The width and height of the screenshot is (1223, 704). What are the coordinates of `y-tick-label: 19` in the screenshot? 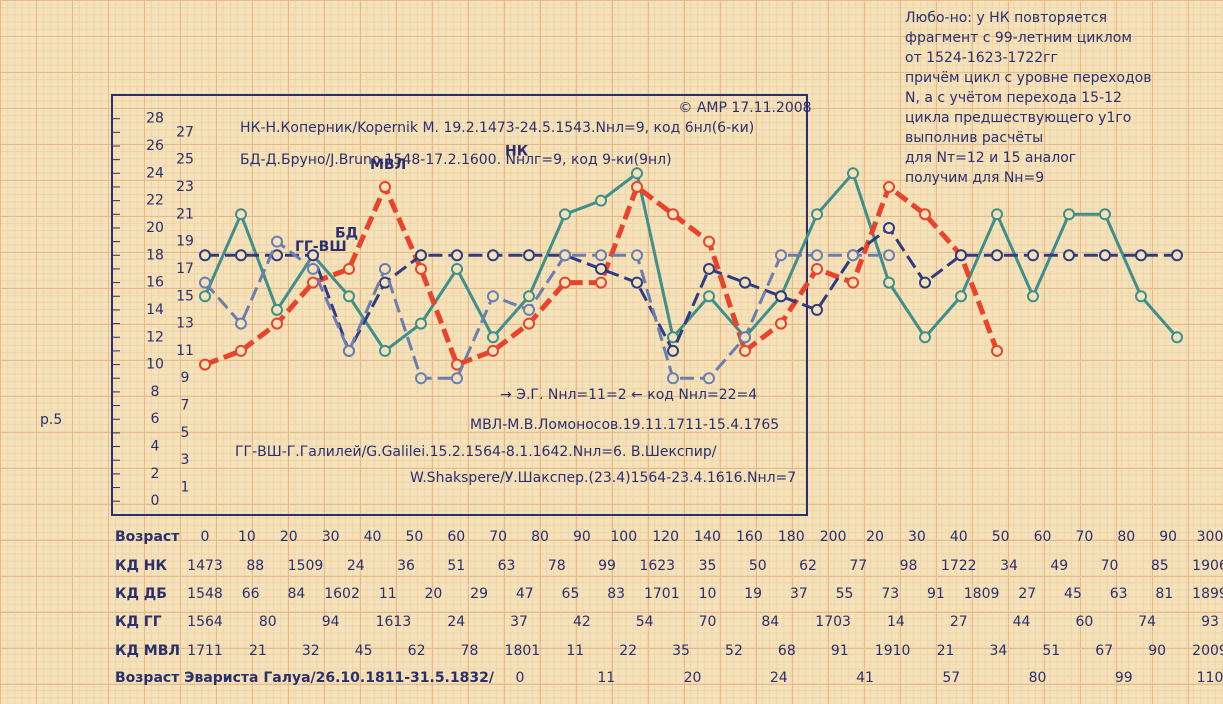 It's located at (185, 242).